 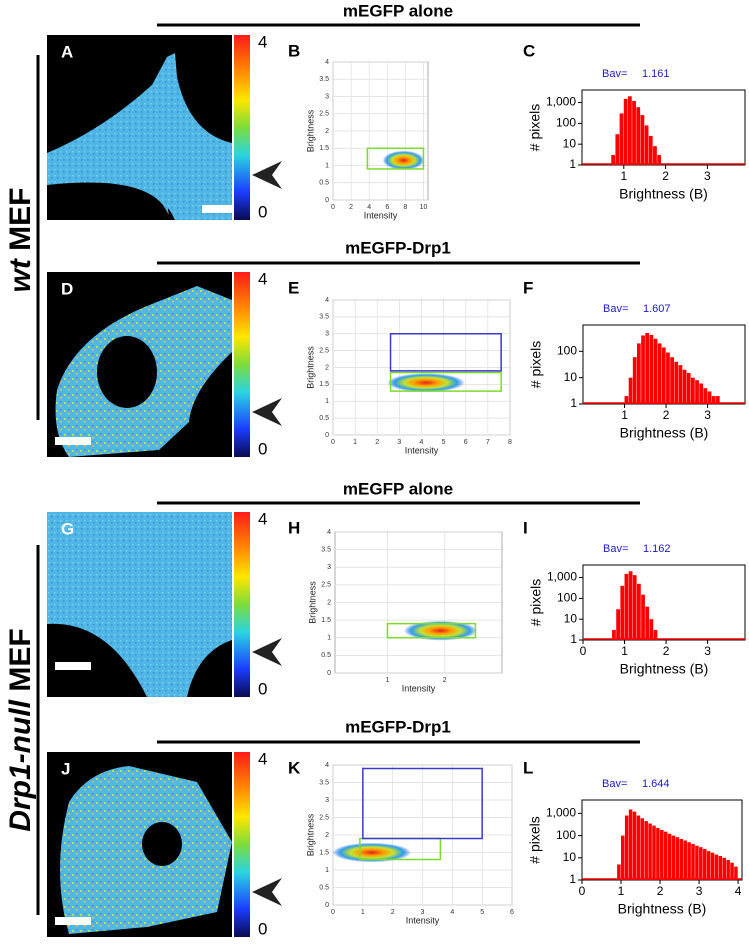 I want to click on x-tick-label: 4, so click(x=369, y=207).